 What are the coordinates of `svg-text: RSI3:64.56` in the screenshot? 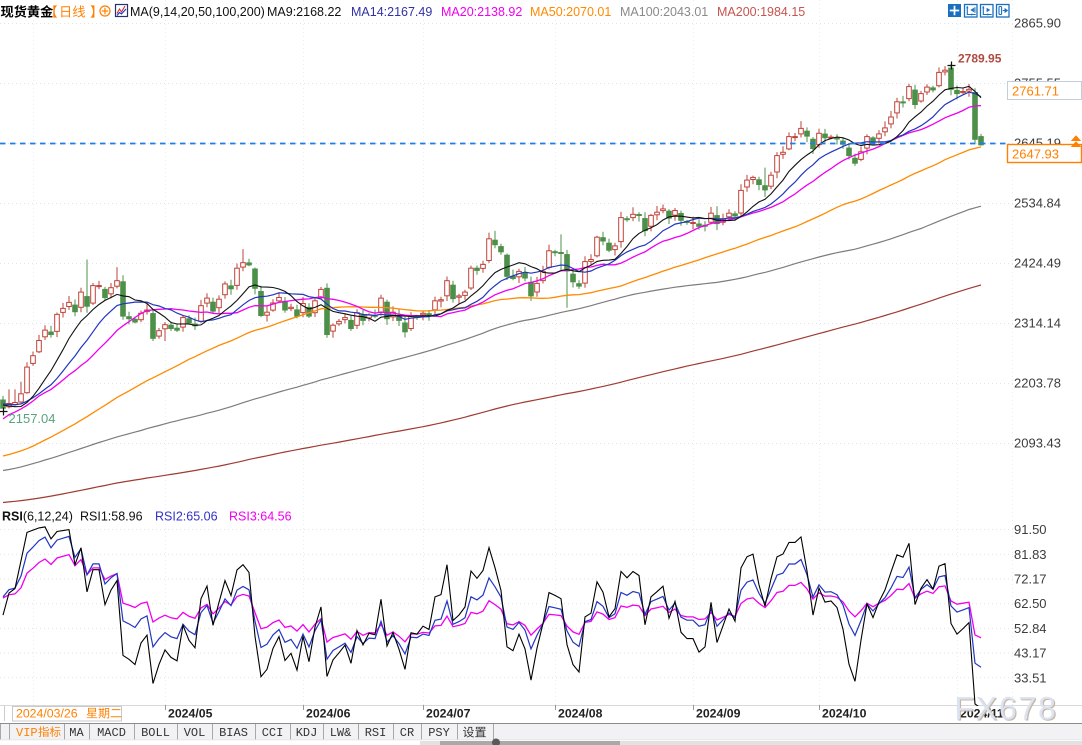 It's located at (260, 517).